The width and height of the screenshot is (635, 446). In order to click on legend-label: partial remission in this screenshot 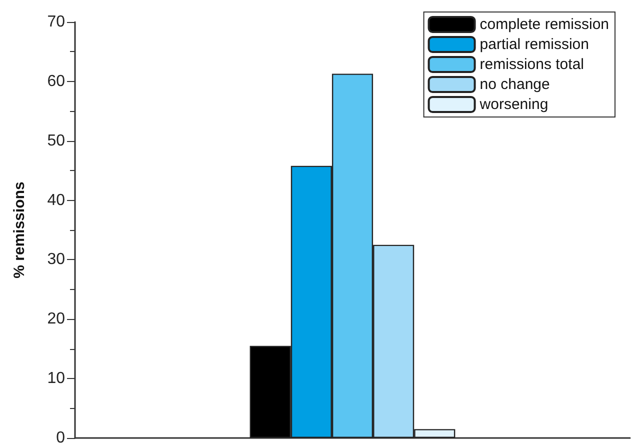, I will do `click(535, 44)`.